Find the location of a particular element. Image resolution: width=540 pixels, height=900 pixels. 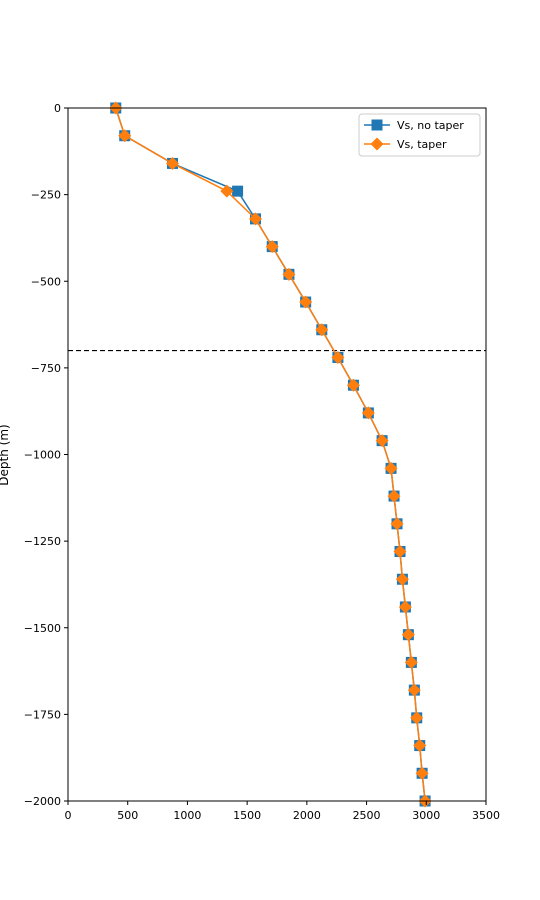

legend-label: Vs, taper is located at coordinates (422, 144).